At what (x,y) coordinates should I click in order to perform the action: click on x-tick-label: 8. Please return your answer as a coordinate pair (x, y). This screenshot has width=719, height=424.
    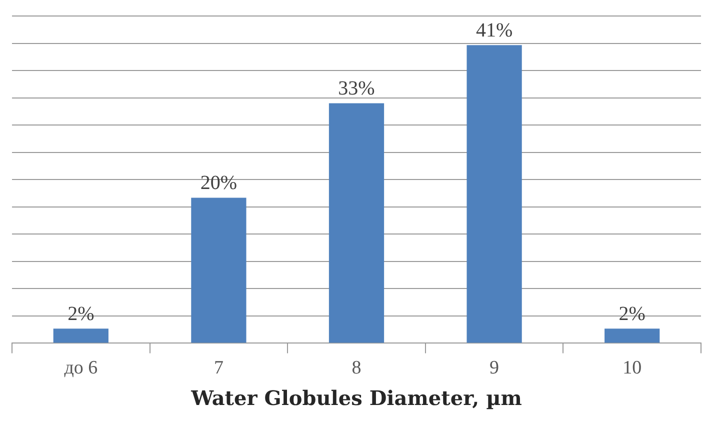
    Looking at the image, I should click on (357, 368).